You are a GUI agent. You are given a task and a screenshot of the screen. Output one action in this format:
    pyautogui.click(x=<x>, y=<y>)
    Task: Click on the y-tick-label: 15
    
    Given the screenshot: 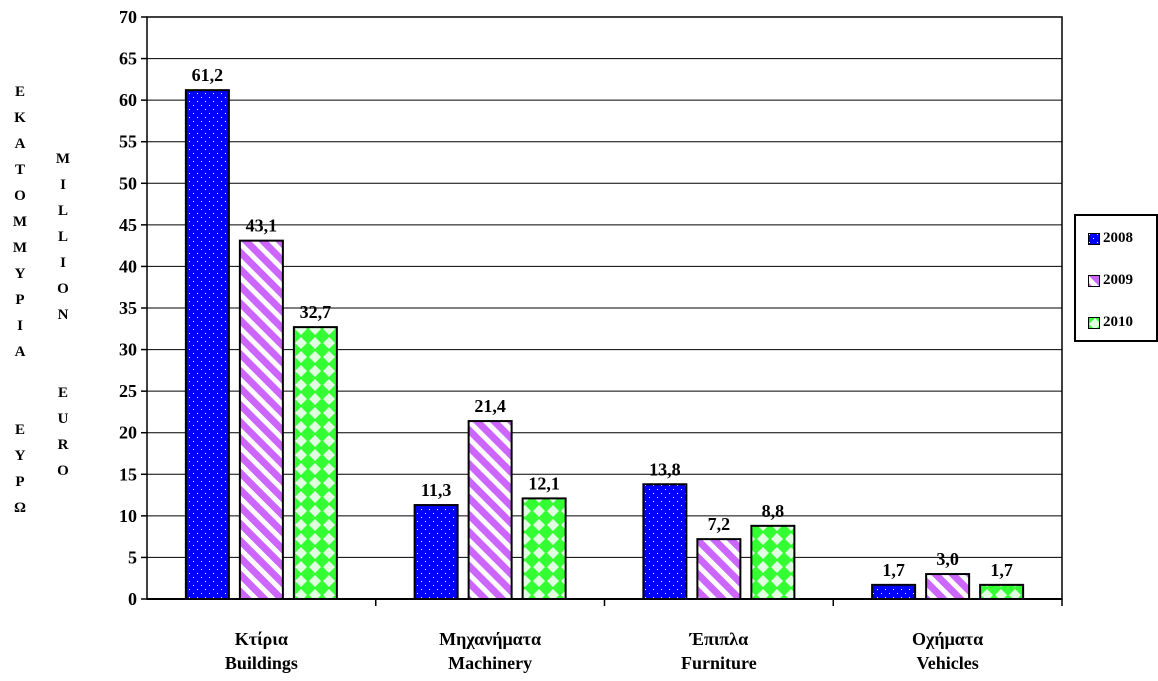 What is the action you would take?
    pyautogui.click(x=128, y=474)
    